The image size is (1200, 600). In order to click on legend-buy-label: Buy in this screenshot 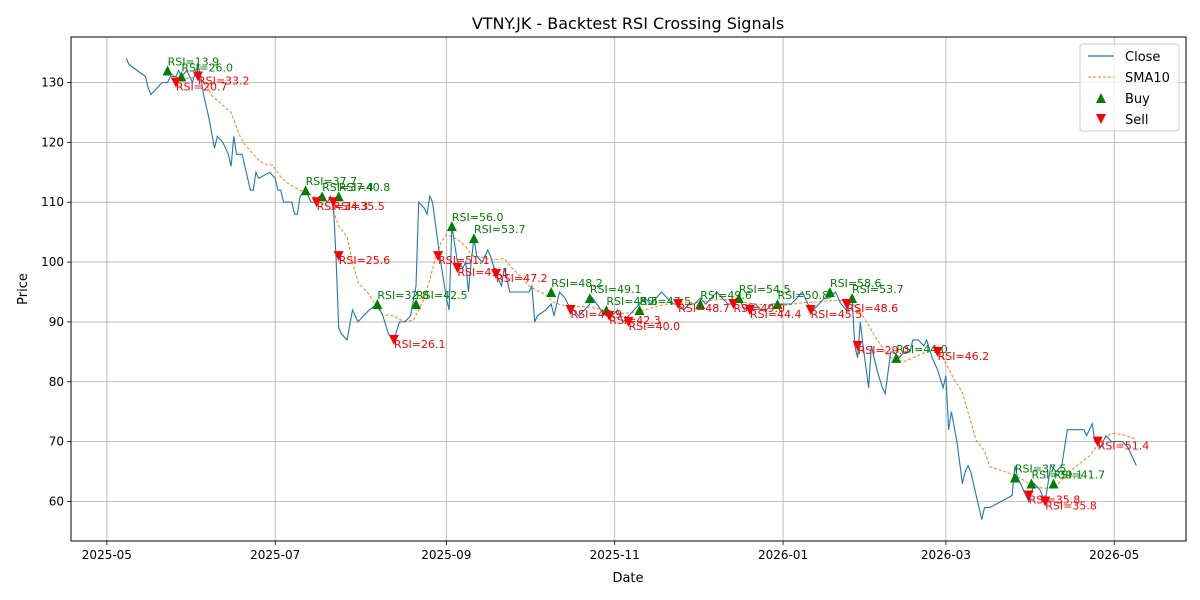, I will do `click(1137, 99)`.